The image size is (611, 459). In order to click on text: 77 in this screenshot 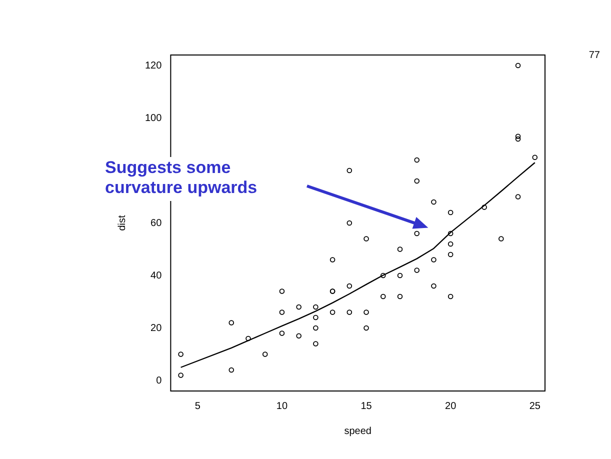, I will do `click(594, 55)`.